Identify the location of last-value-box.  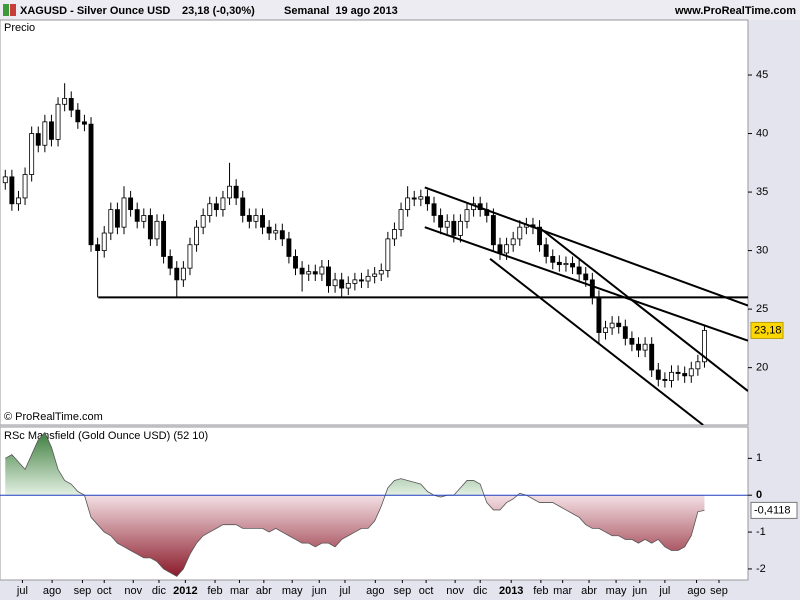
(774, 510).